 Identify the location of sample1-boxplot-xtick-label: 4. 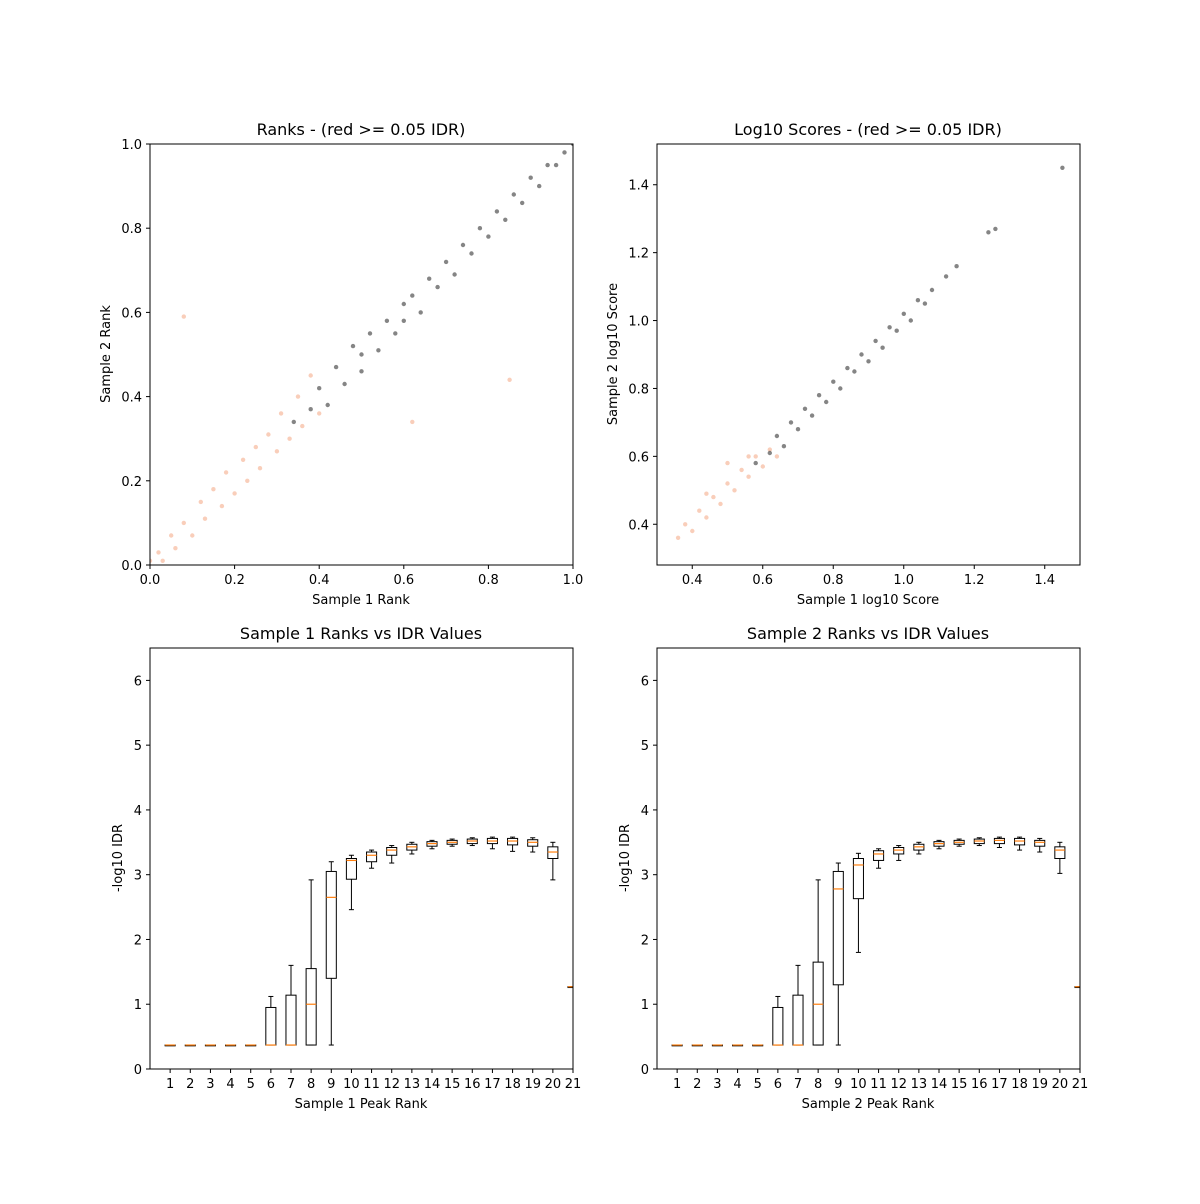
(230, 1084).